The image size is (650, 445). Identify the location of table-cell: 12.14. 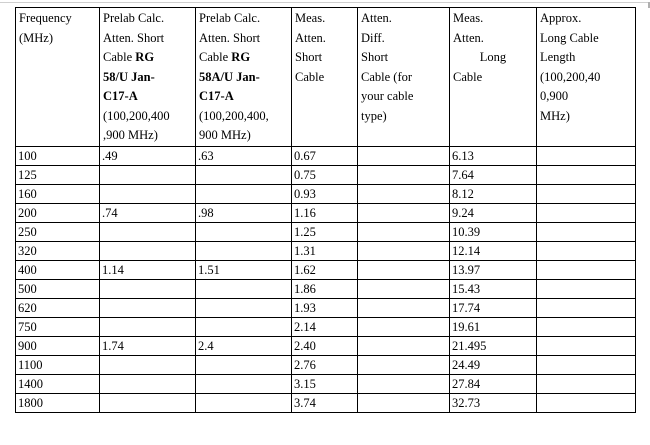
(493, 250).